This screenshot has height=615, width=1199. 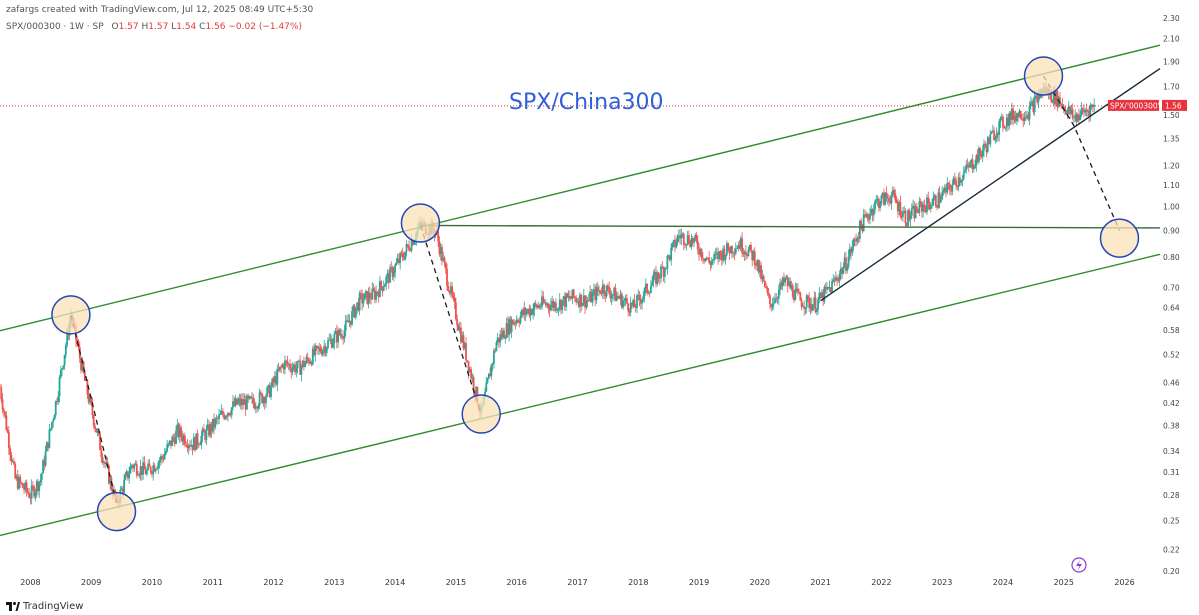 What do you see at coordinates (1171, 230) in the screenshot?
I see `y-tick-label: 0.90` at bounding box center [1171, 230].